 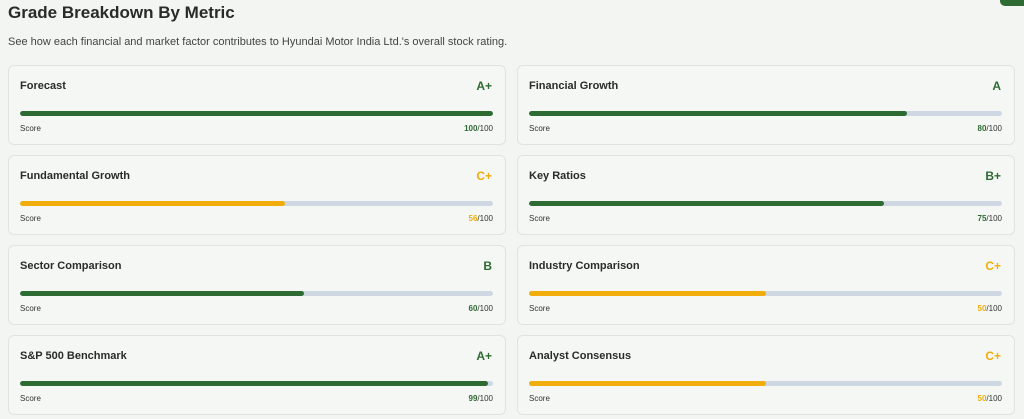 I want to click on metric-card-fundamental-growth: Fundamental Growth C+ Score 56/100, so click(x=257, y=195).